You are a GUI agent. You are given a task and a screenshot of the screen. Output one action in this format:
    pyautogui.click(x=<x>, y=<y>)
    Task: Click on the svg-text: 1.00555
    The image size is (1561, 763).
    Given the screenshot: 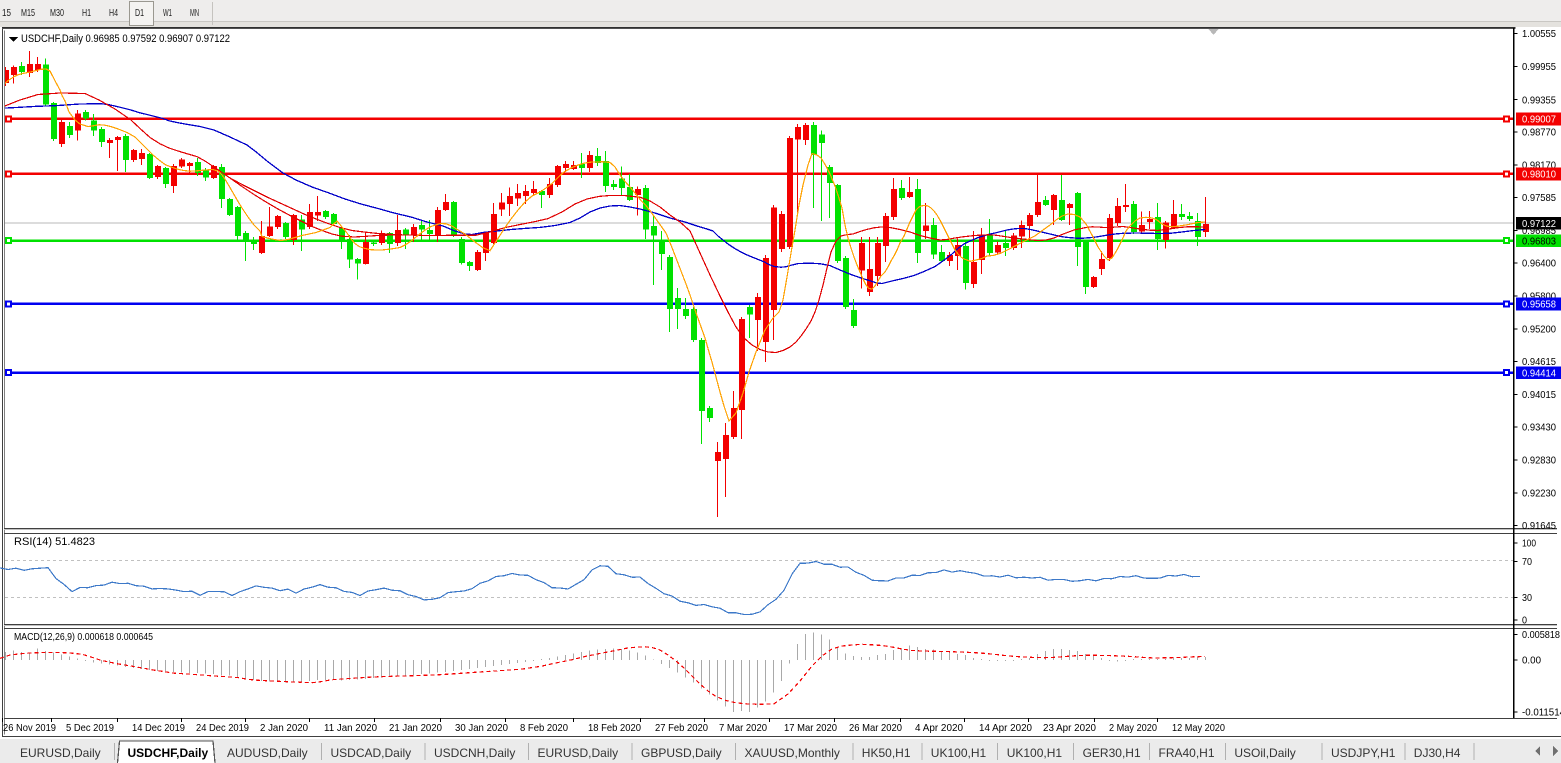 What is the action you would take?
    pyautogui.click(x=1539, y=34)
    